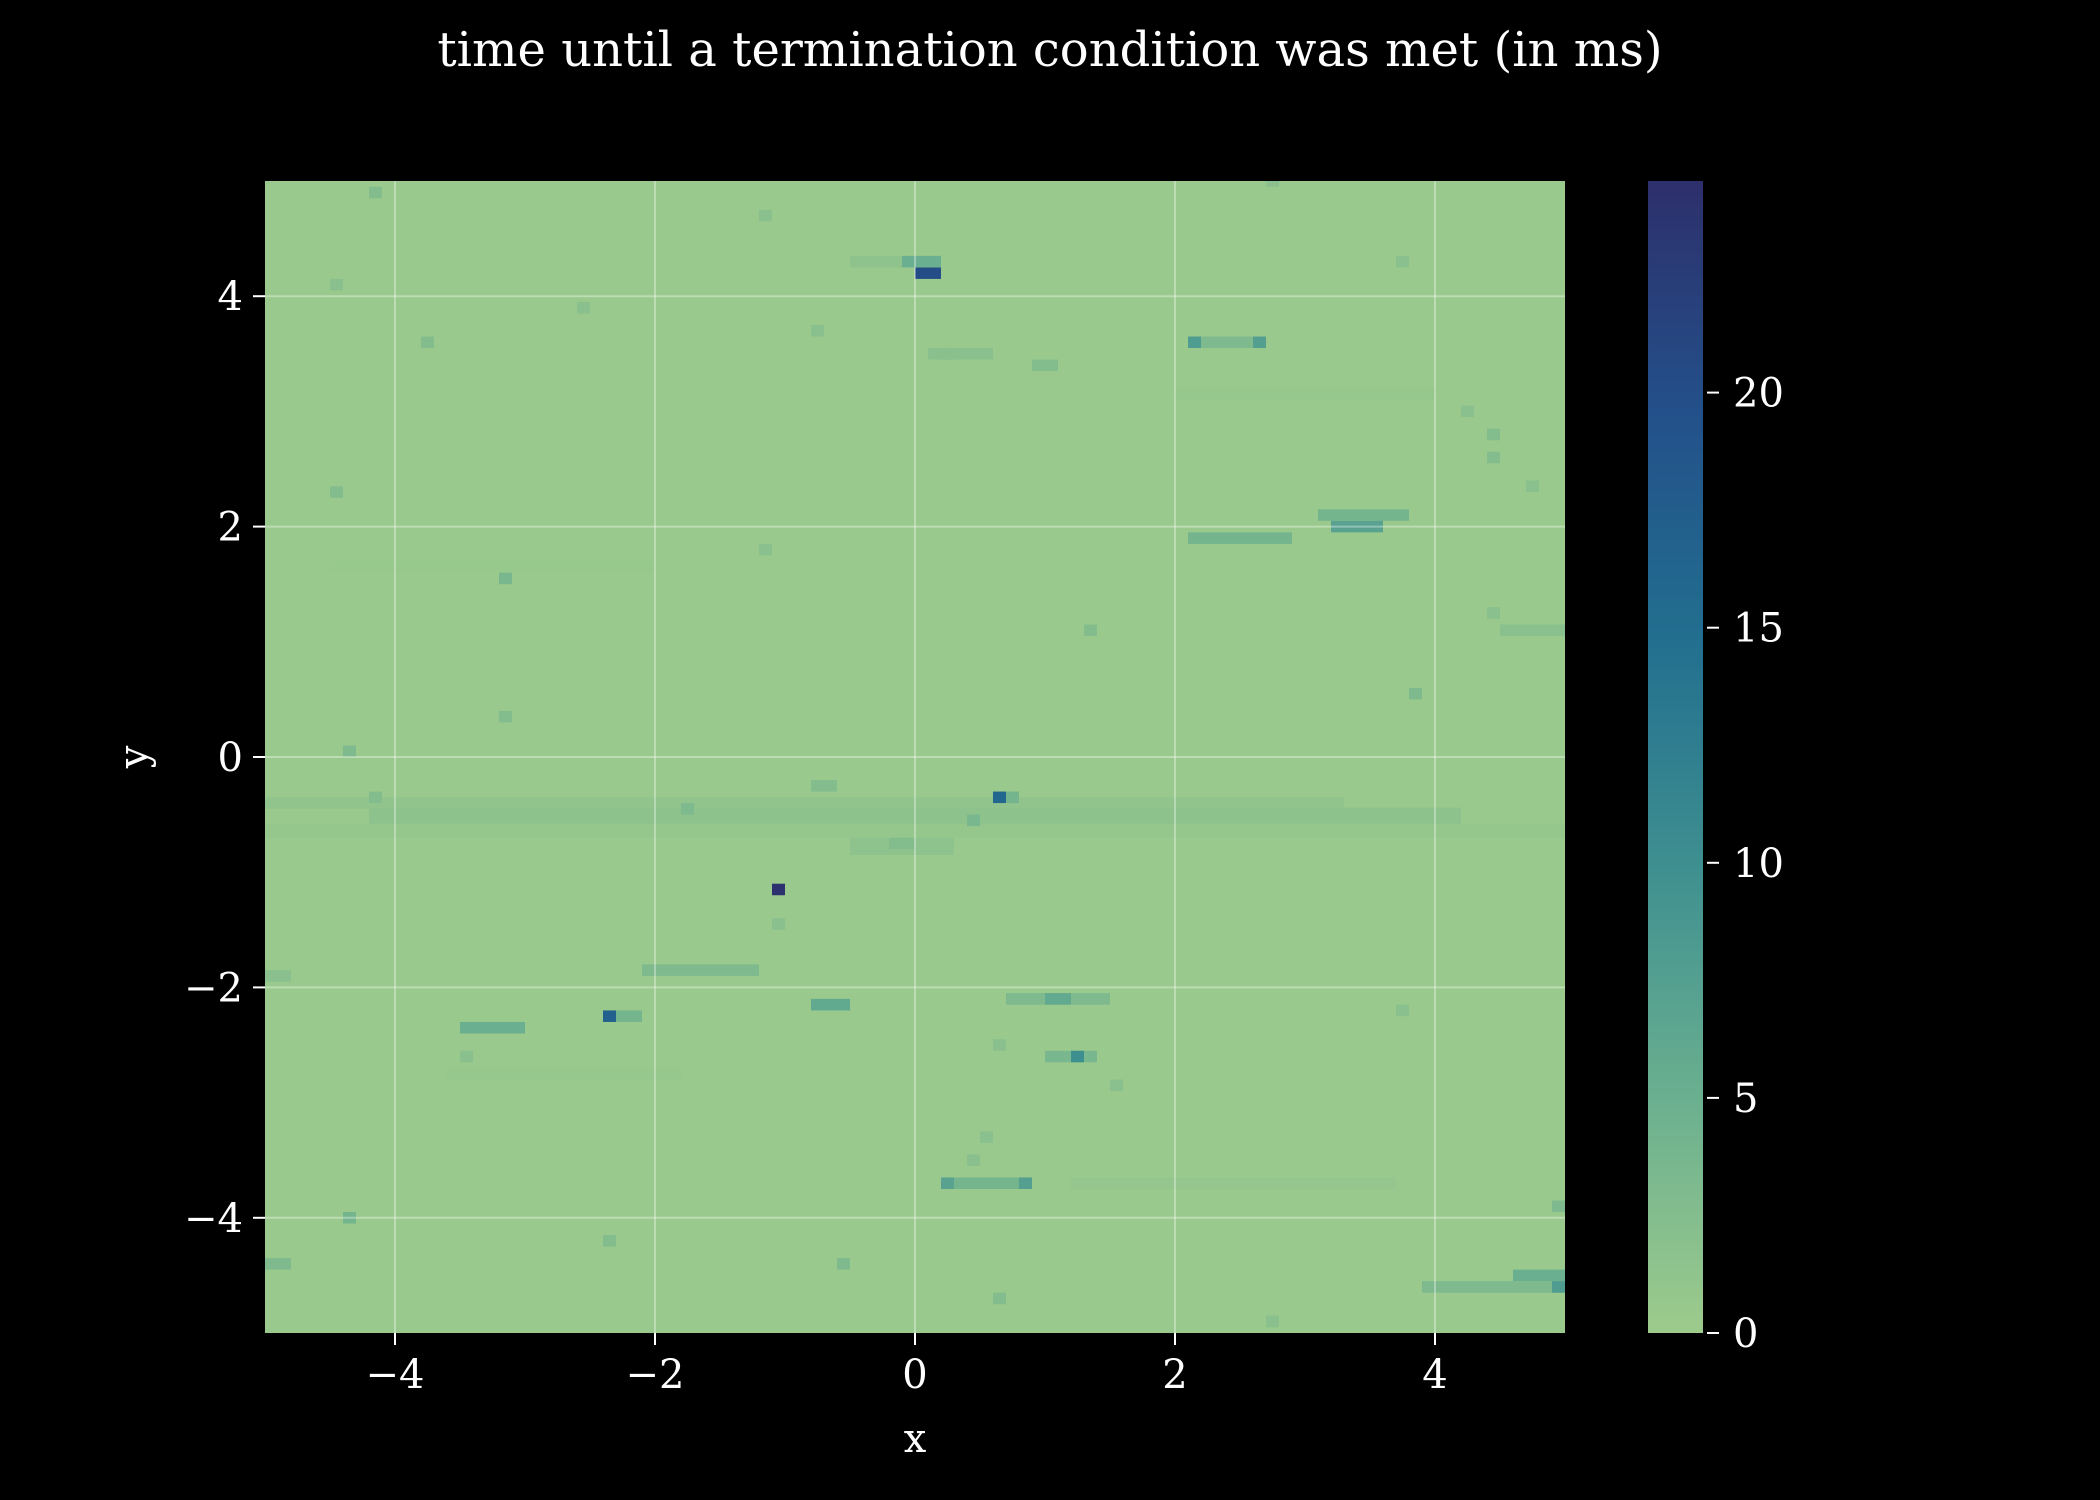 The width and height of the screenshot is (2100, 1500). Describe the element at coordinates (230, 758) in the screenshot. I see `y-tick-label: 0` at that location.